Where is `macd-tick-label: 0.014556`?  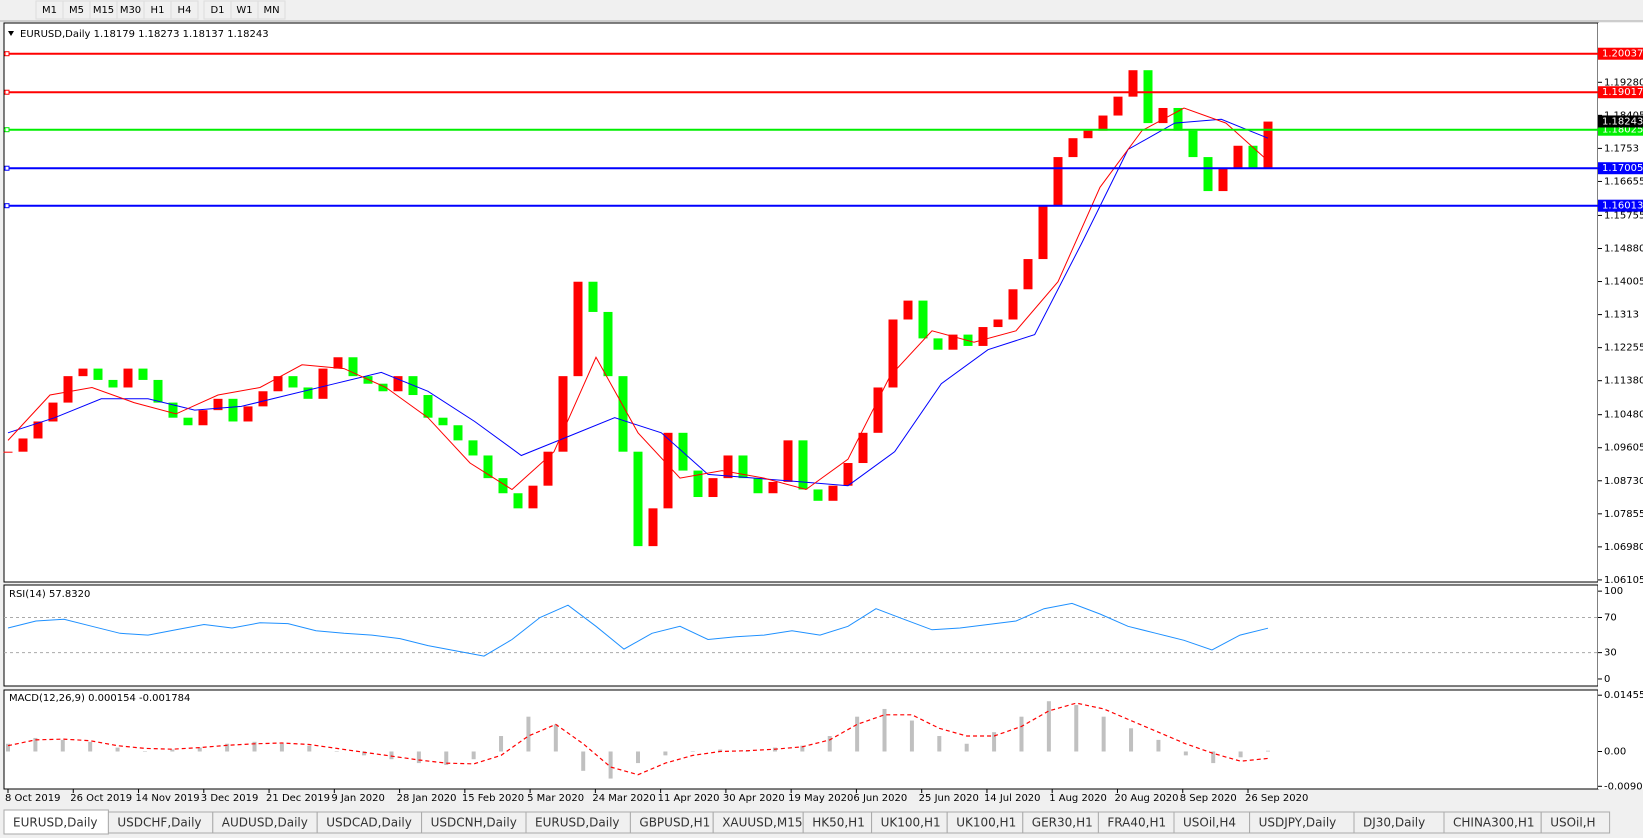
macd-tick-label: 0.014556 is located at coordinates (1623, 695).